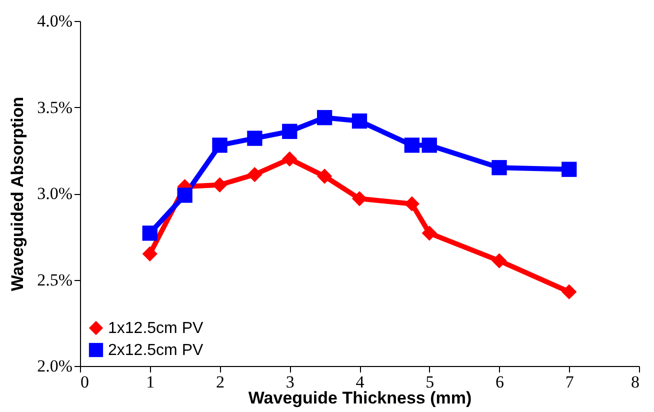 This screenshot has width=654, height=412. Describe the element at coordinates (54, 107) in the screenshot. I see `y-tick-label: 3.5%` at that location.